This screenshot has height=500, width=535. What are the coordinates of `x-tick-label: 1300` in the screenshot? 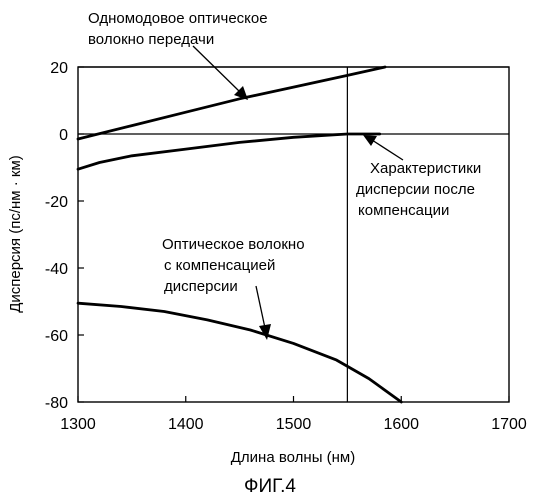 It's located at (78, 424).